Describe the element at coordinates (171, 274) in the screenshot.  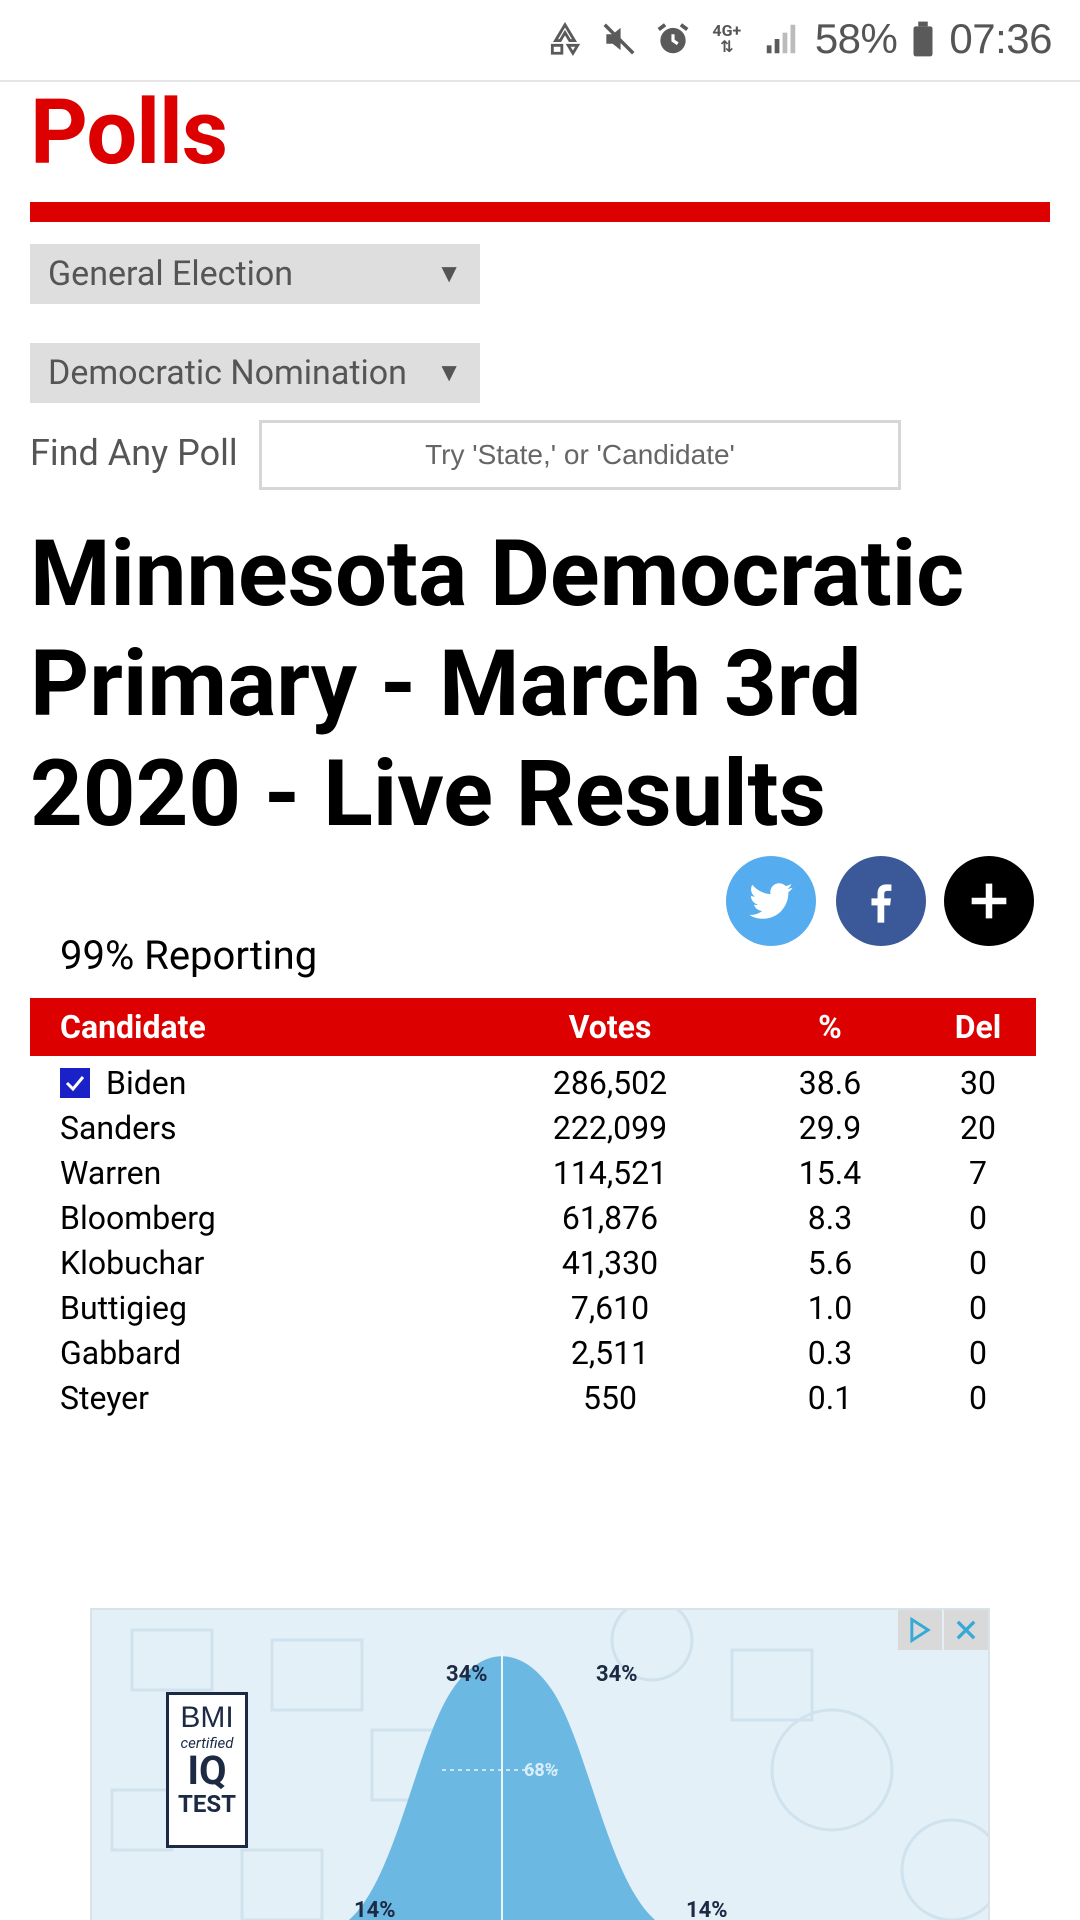
I see `select-value: General Election` at that location.